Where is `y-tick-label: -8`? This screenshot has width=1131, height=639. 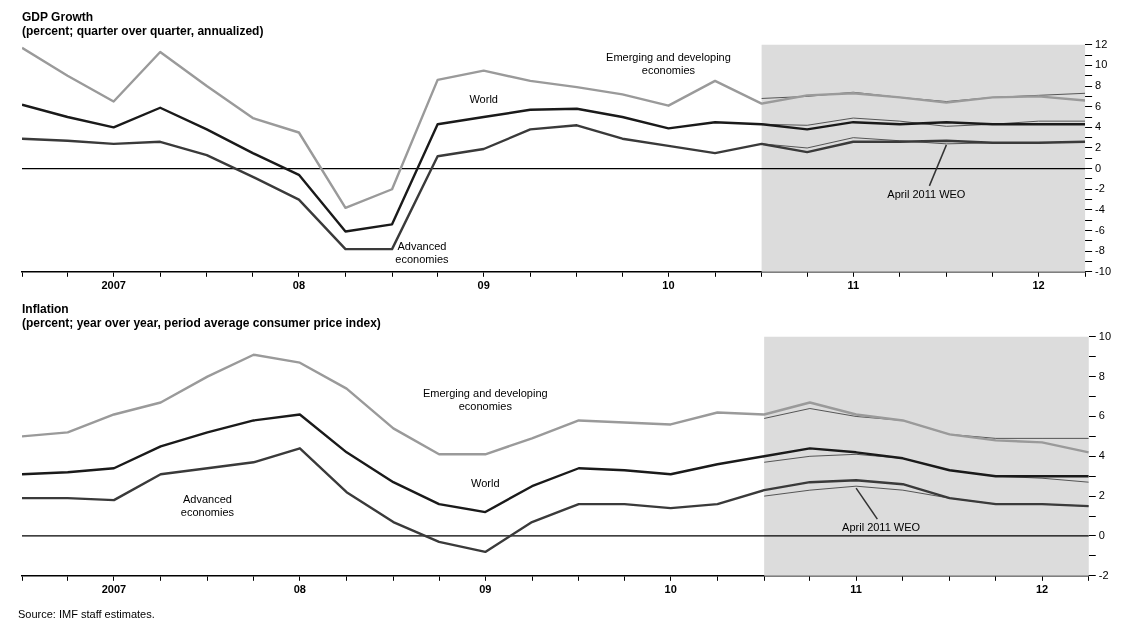
y-tick-label: -8 is located at coordinates (1100, 250).